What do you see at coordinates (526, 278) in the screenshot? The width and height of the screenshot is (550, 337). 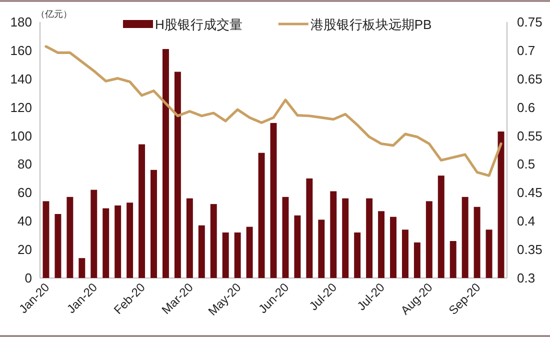 I see `y2-tick-label: 0.3` at bounding box center [526, 278].